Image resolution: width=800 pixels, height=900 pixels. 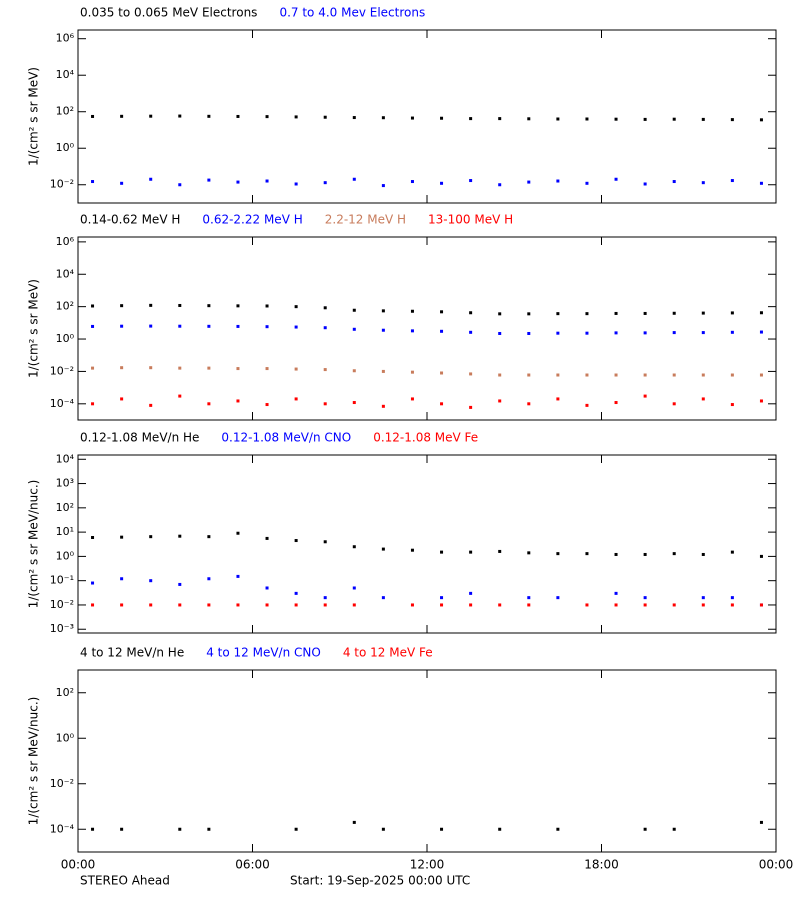 What do you see at coordinates (65, 74) in the screenshot?
I see `y-tick-label: 10⁴` at bounding box center [65, 74].